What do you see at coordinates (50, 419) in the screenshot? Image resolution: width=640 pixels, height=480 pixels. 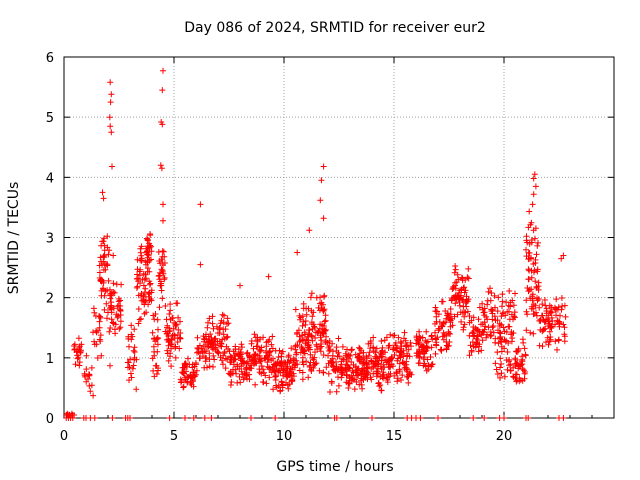 I see `y-tick-label: 0` at bounding box center [50, 419].